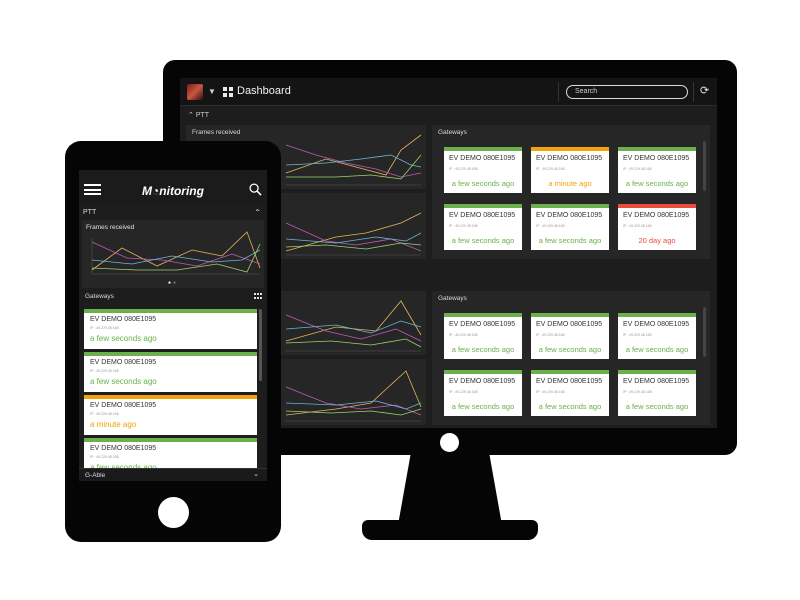 The width and height of the screenshot is (800, 600). What do you see at coordinates (627, 92) in the screenshot?
I see `search-input: Search` at bounding box center [627, 92].